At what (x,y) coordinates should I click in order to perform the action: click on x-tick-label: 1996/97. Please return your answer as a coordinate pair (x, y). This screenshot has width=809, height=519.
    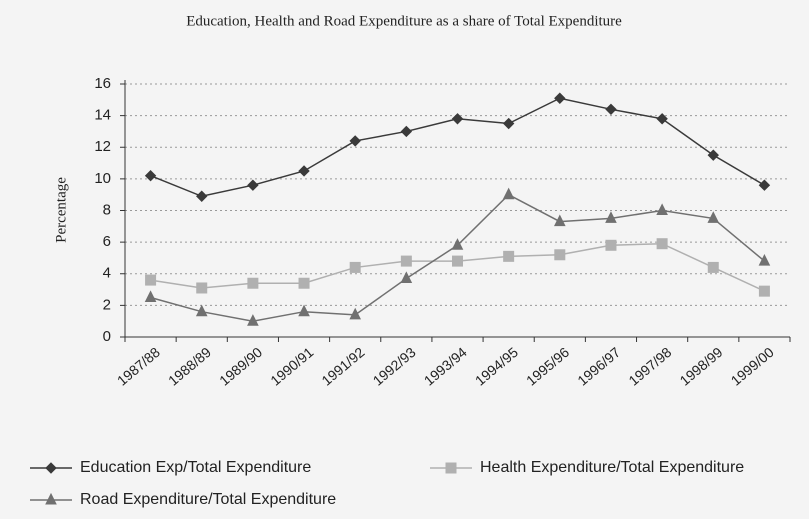
    Looking at the image, I should click on (598, 366).